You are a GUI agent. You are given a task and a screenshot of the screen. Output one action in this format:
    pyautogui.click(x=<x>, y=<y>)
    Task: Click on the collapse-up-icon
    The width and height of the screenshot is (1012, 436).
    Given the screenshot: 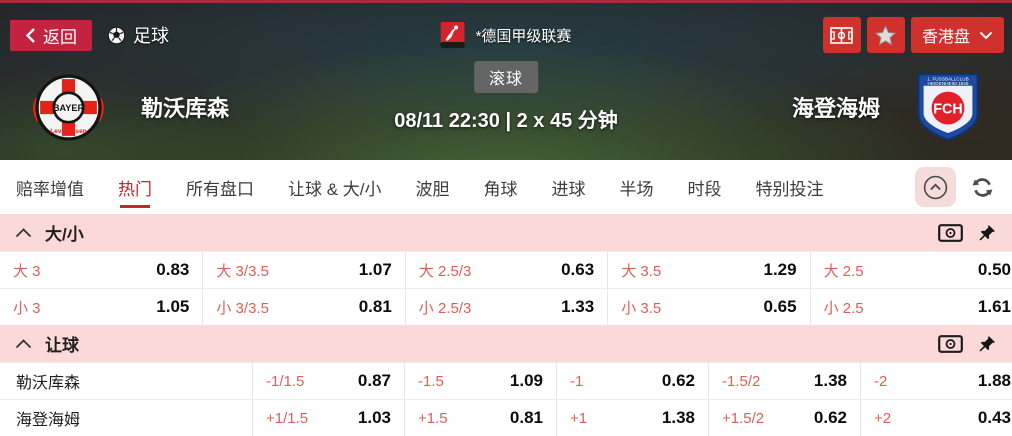 What is the action you would take?
    pyautogui.click(x=935, y=187)
    